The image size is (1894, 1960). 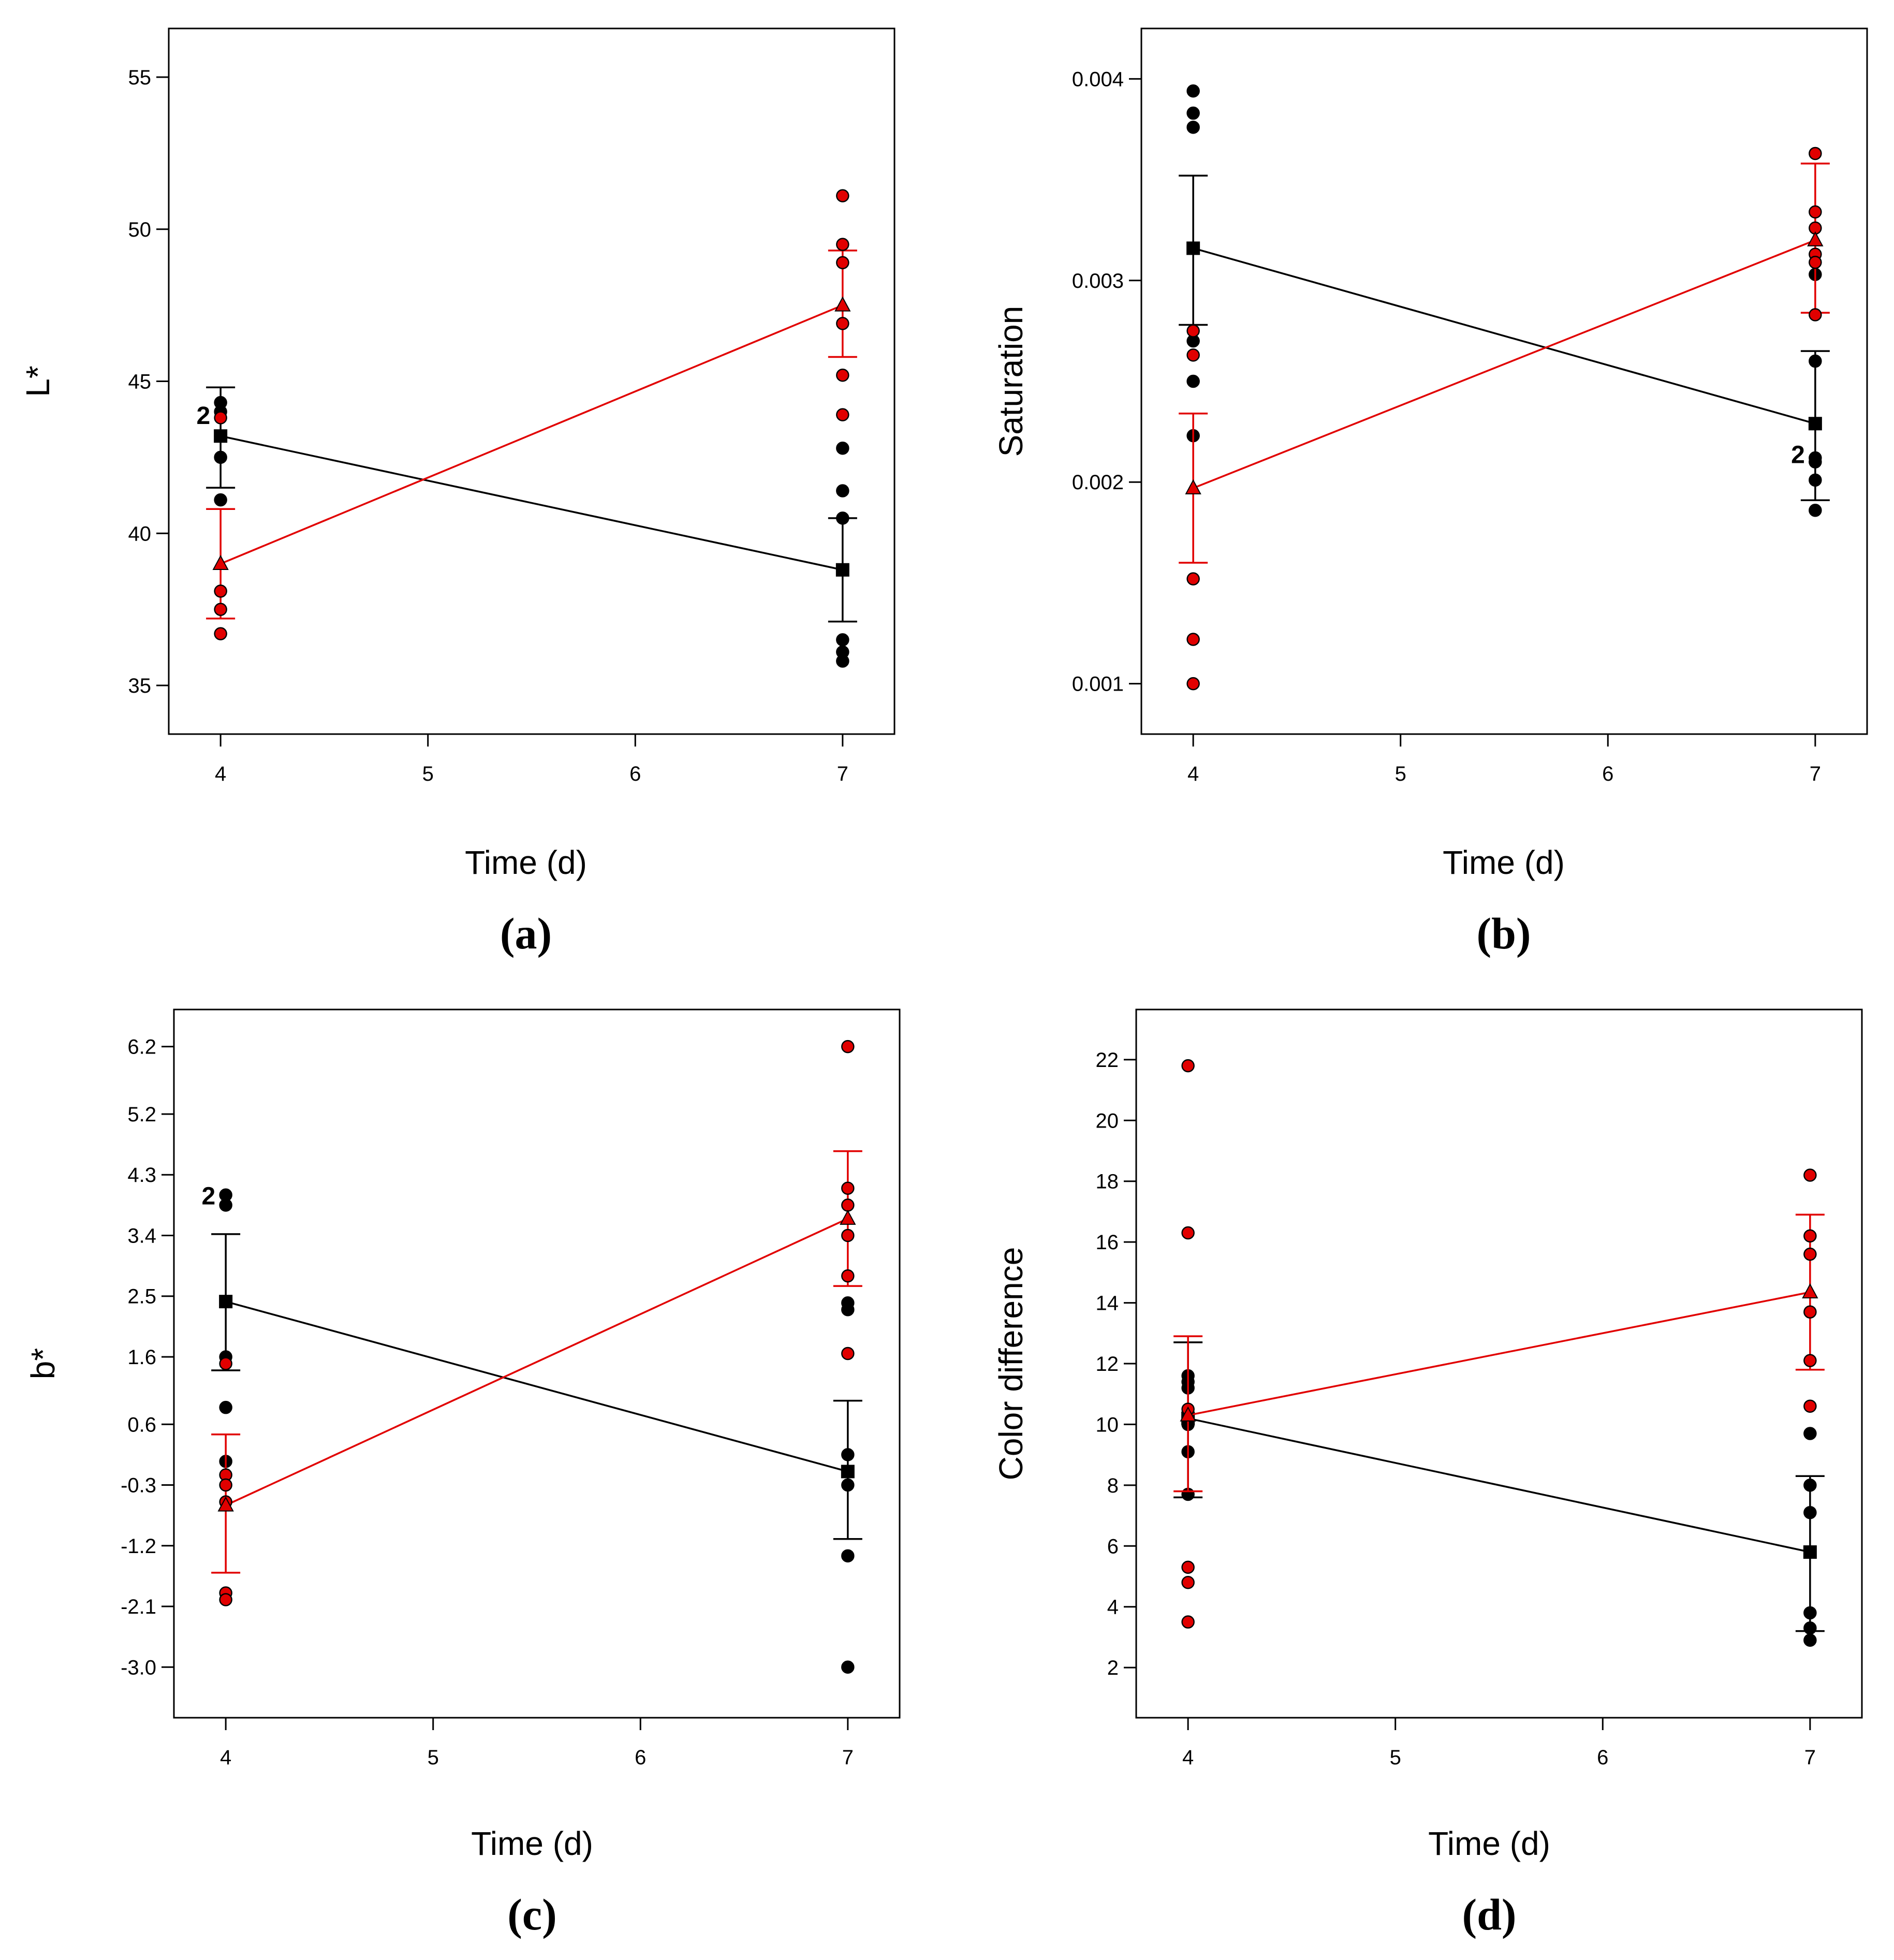 What do you see at coordinates (142, 1175) in the screenshot?
I see `y-tick-label: 4.3` at bounding box center [142, 1175].